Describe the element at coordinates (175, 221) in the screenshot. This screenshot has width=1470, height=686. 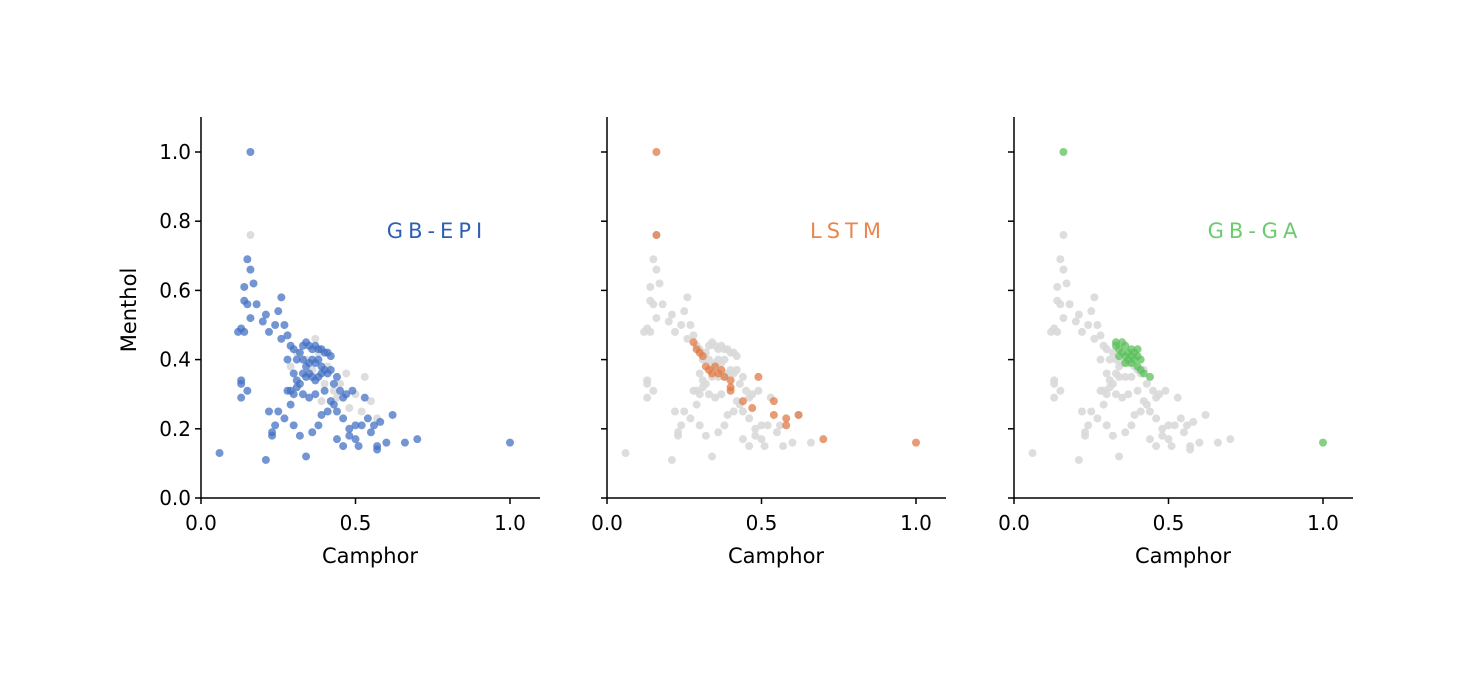
I see `y-tick-label: 0.8` at that location.